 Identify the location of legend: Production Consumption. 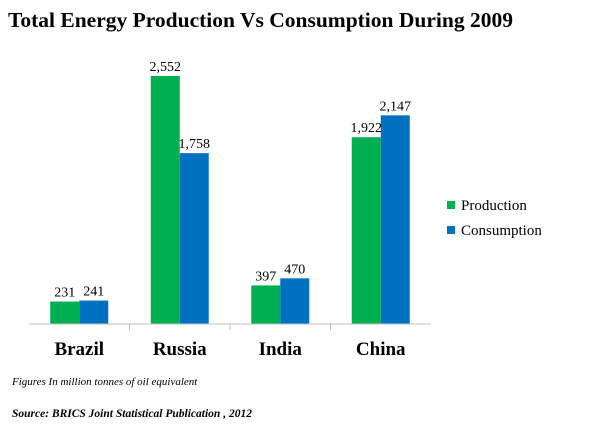
(494, 218).